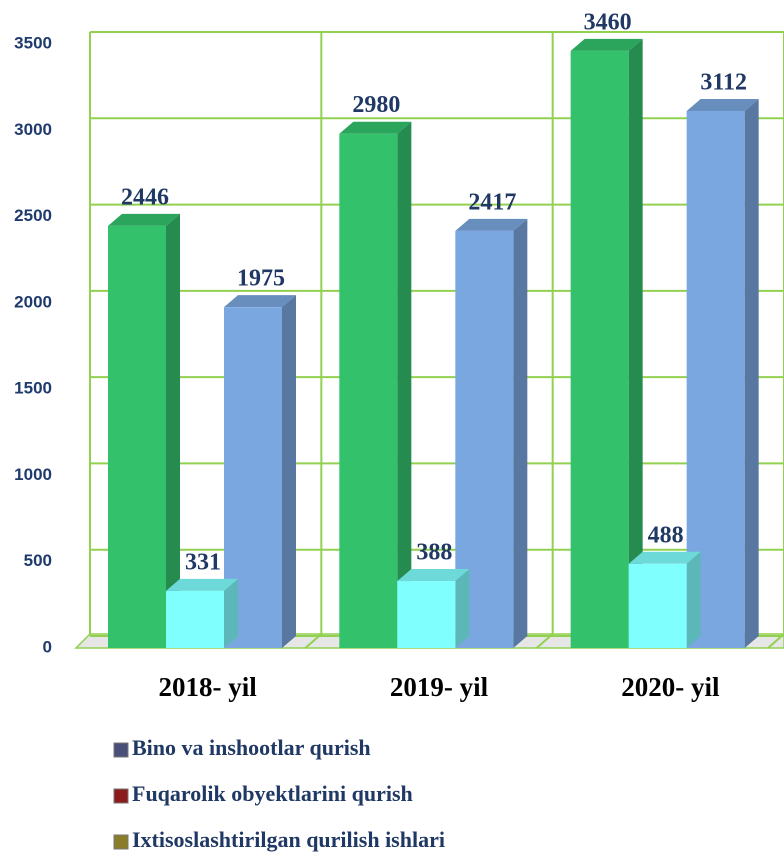  Describe the element at coordinates (272, 793) in the screenshot. I see `legend-label: Fuqarolik obyektlarini qurish` at that location.